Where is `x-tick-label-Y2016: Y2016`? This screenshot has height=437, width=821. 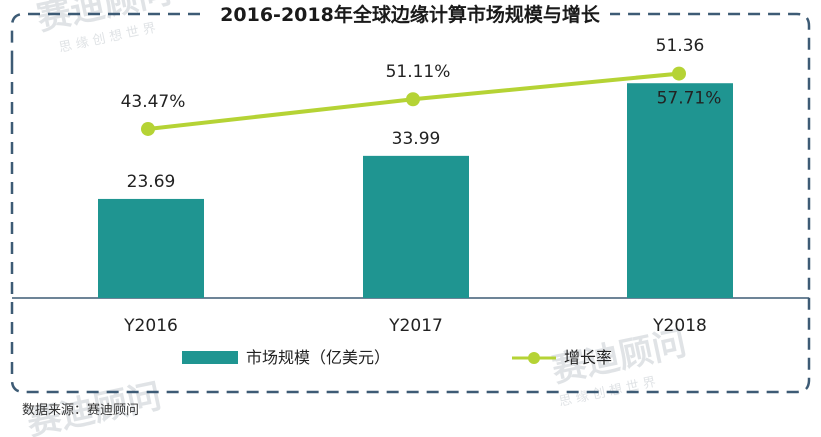 x-tick-label-Y2016: Y2016 is located at coordinates (150, 326).